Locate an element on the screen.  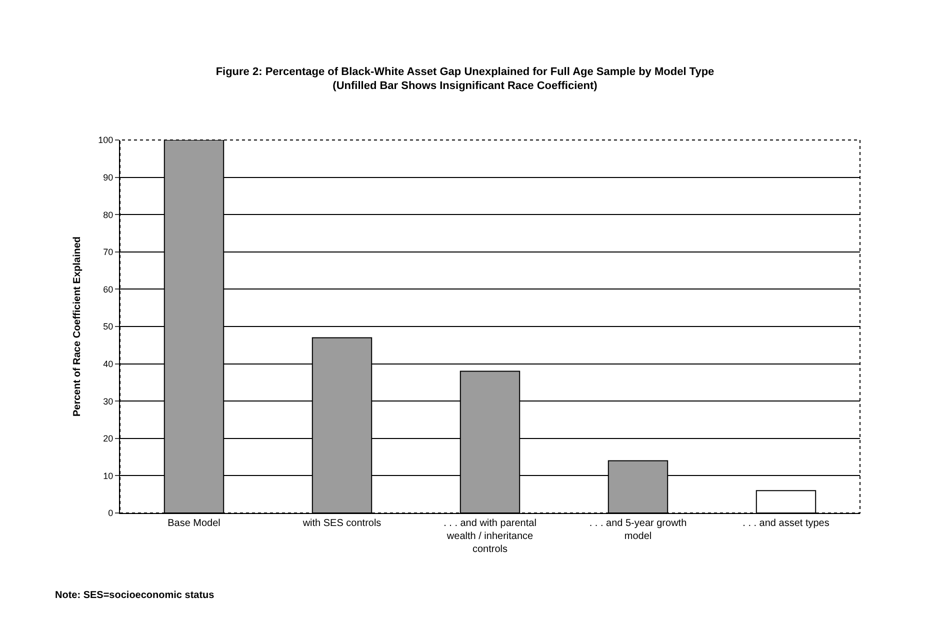
chart-title: Figure 2: Percentage of Black-White Asset Gap Unexplained for Full Age Sample by Model Type (Unfilled Bar Shows Insignificant Race Coefficient) is located at coordinates (465, 79).